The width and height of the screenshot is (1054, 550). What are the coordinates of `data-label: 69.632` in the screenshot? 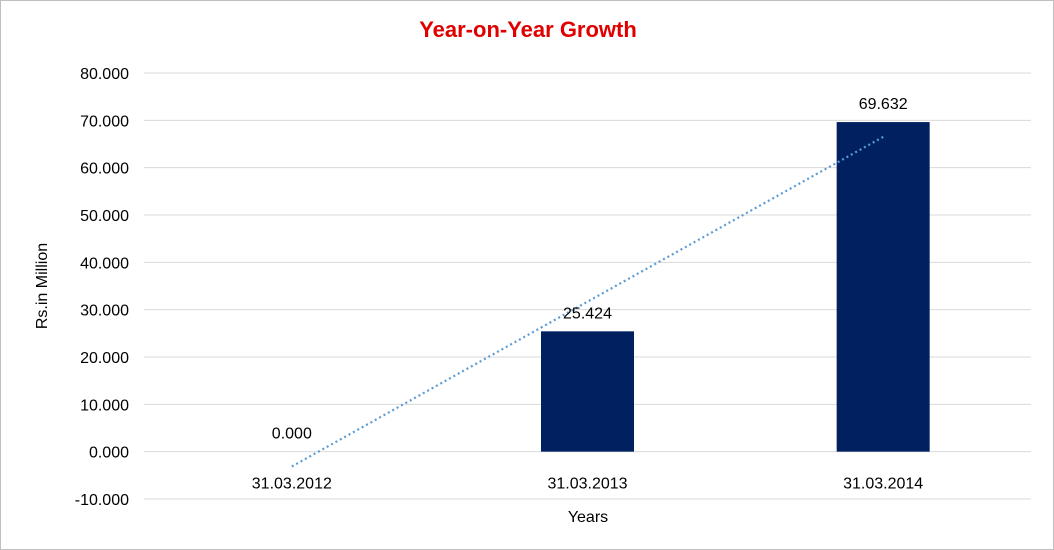 It's located at (883, 104).